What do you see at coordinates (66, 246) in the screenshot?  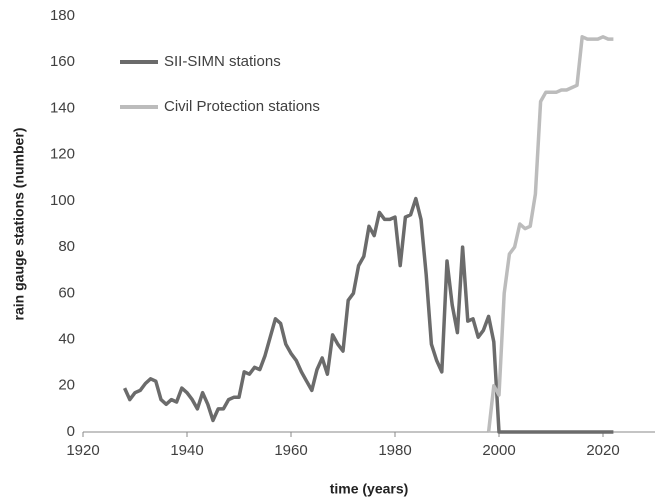 I see `y-tick-label: 80` at bounding box center [66, 246].